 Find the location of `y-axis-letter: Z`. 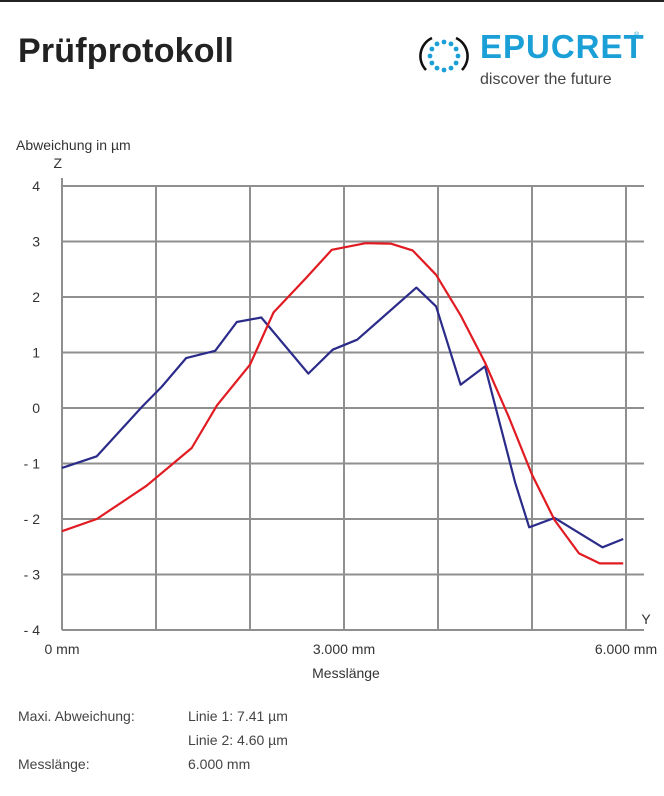

y-axis-letter: Z is located at coordinates (57, 163).